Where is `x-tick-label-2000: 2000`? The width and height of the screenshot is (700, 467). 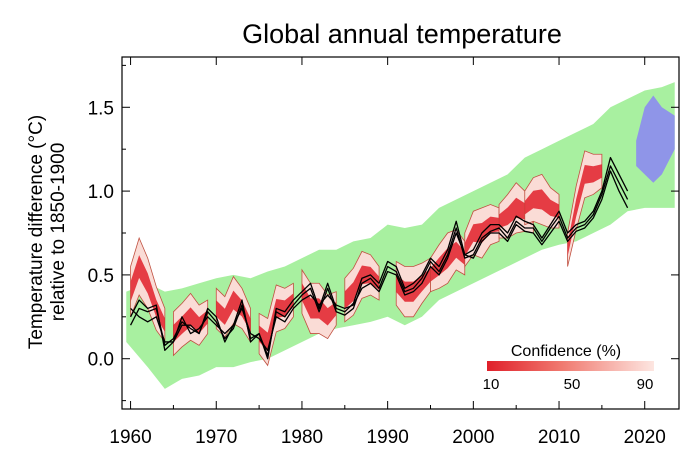 x-tick-label-2000: 2000 is located at coordinates (473, 437).